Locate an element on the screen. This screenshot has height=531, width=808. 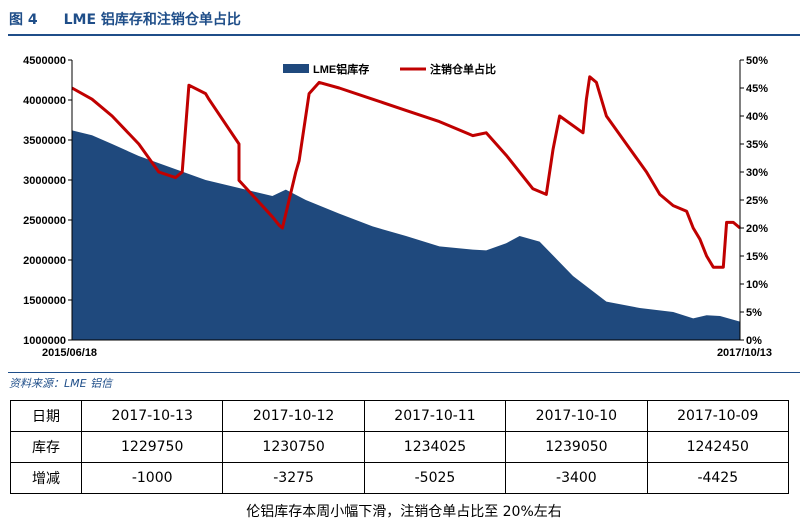
table-header-cell: 2017-10-09 is located at coordinates (718, 416).